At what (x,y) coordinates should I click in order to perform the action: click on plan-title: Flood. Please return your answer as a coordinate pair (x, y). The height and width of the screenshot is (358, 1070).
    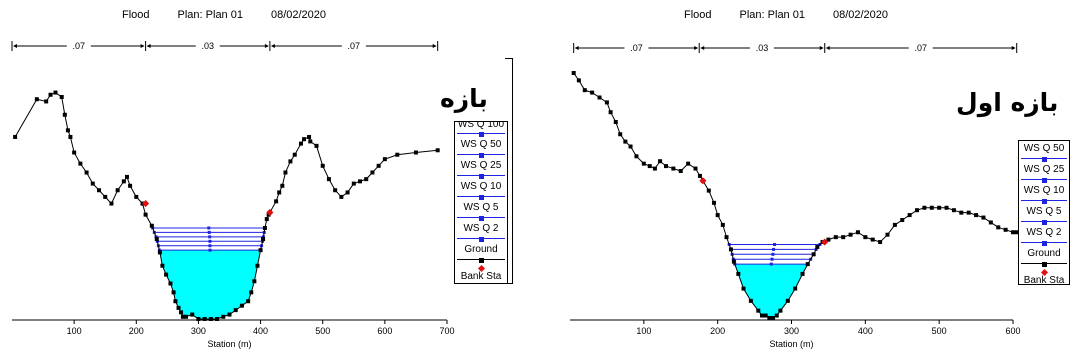
    Looking at the image, I should click on (698, 15).